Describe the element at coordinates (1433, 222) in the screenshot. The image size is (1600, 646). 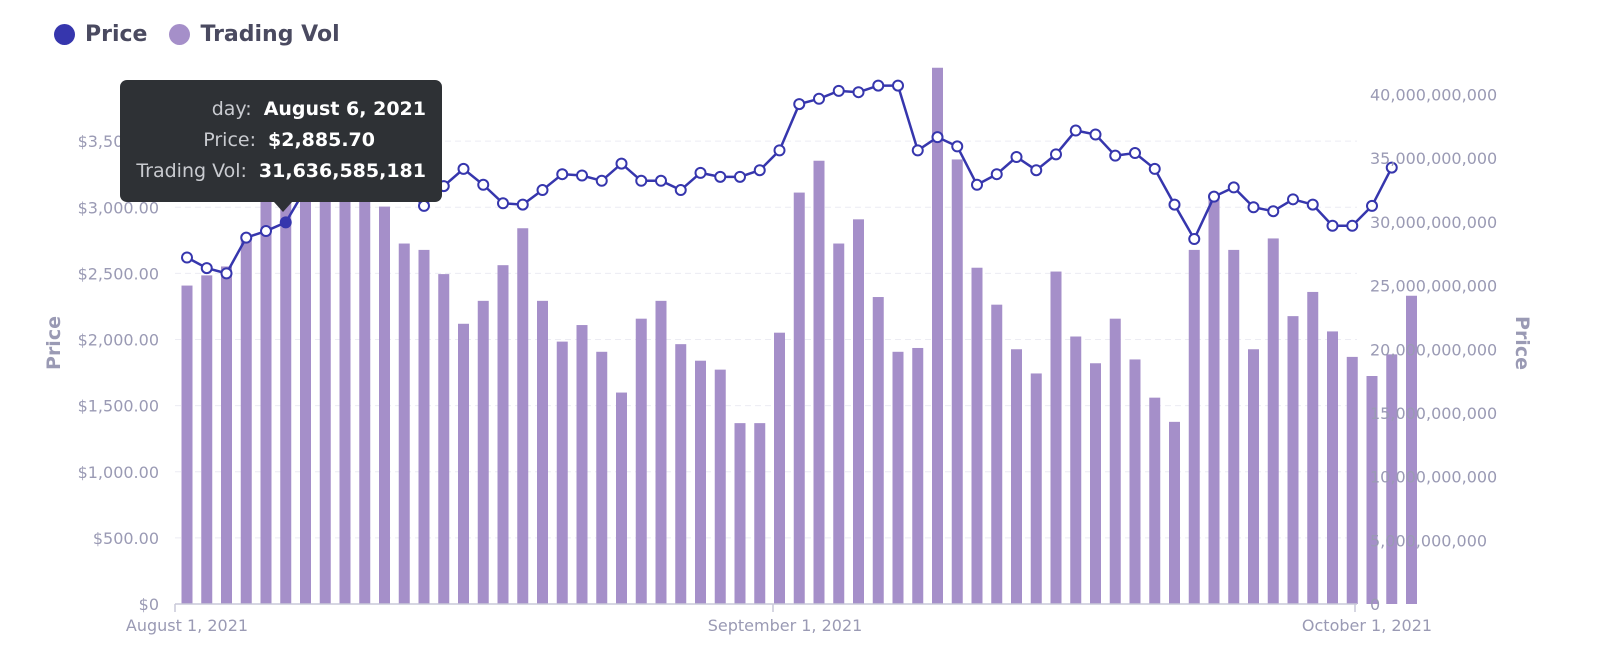
I see `y-right-tick-label: 30,000,000,000` at that location.